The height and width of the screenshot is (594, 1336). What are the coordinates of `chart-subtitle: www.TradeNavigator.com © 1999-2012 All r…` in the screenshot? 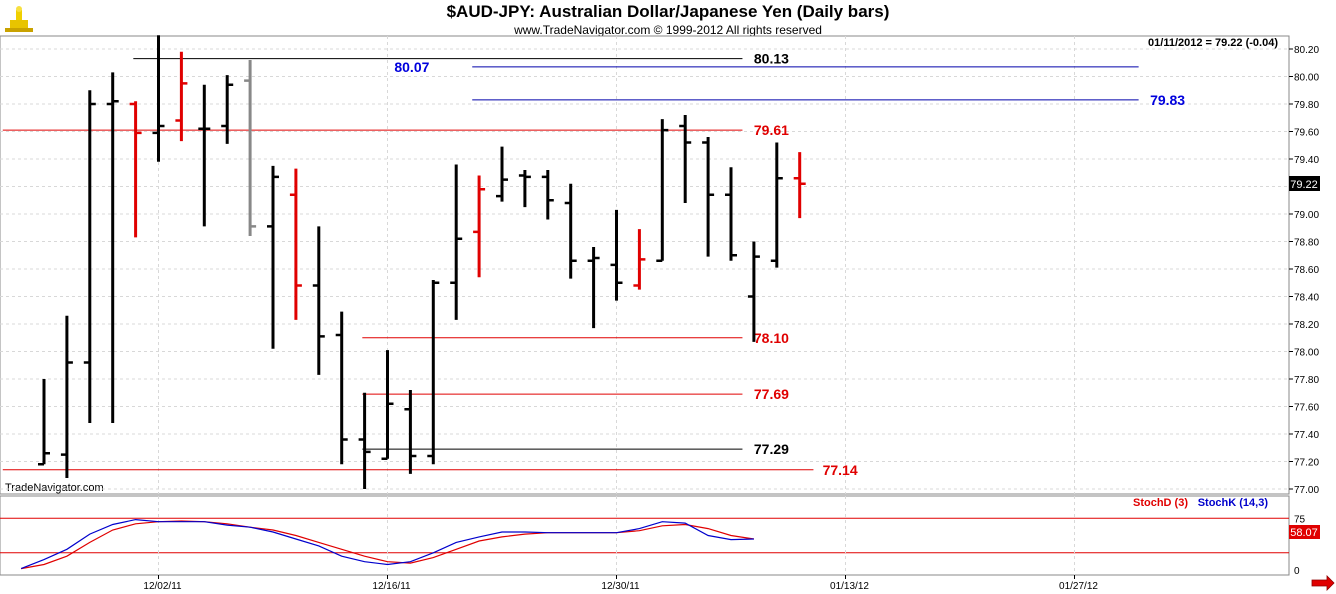 It's located at (668, 30).